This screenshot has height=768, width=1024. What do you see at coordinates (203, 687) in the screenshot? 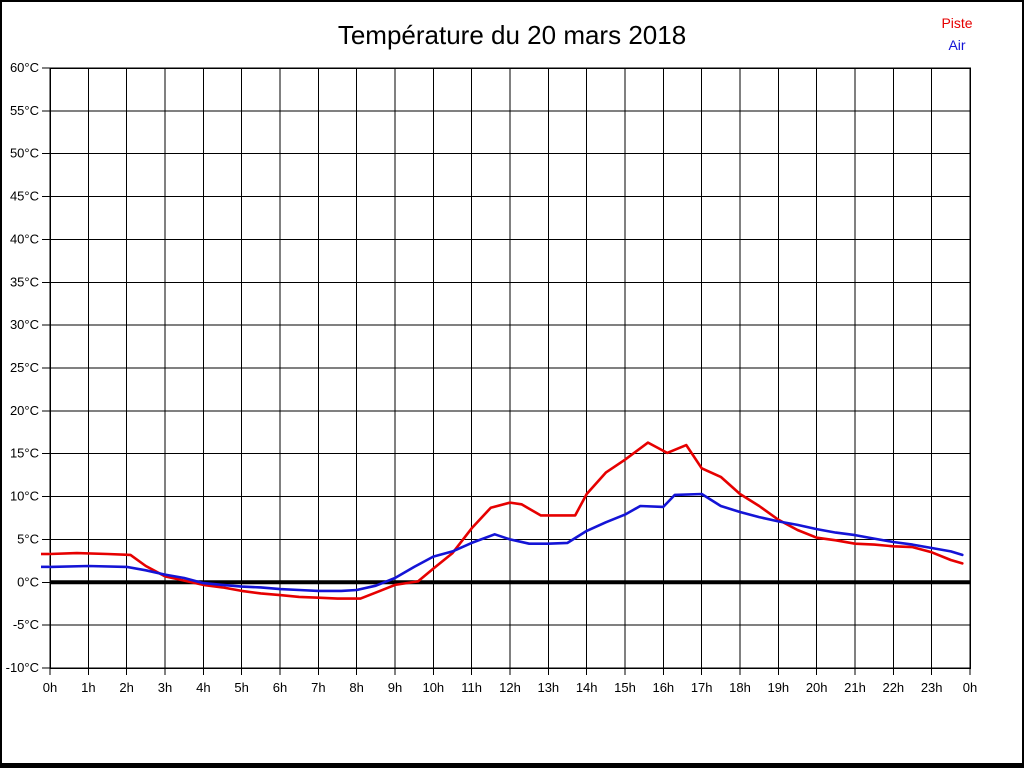
I see `x-axis-tick-label: 4h` at bounding box center [203, 687].